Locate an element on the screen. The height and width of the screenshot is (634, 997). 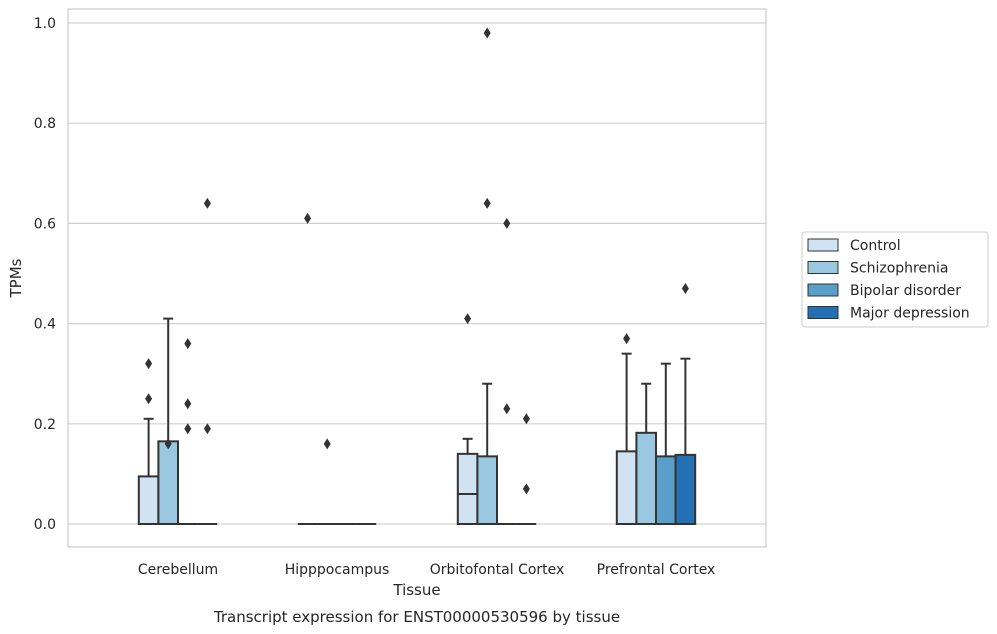
legend-entry: Control is located at coordinates (854, 246).